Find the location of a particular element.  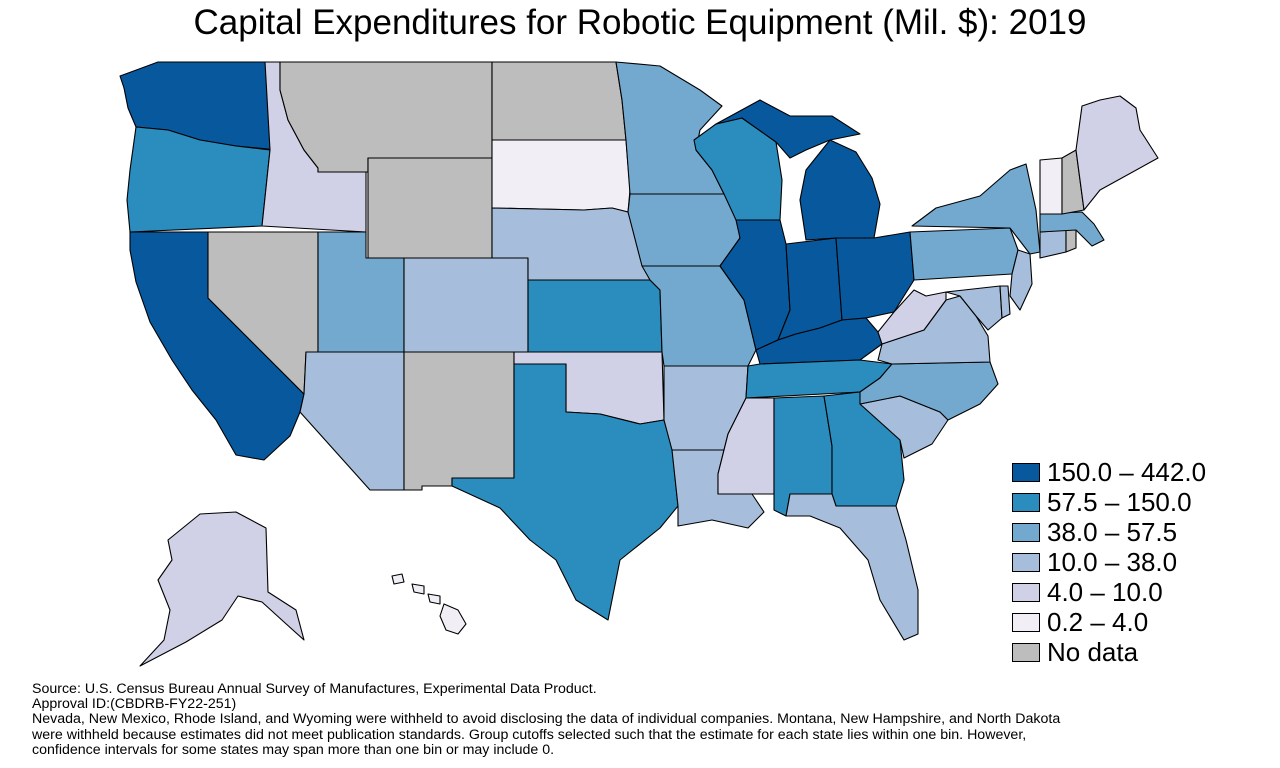

state-MI is located at coordinates (840, 190).